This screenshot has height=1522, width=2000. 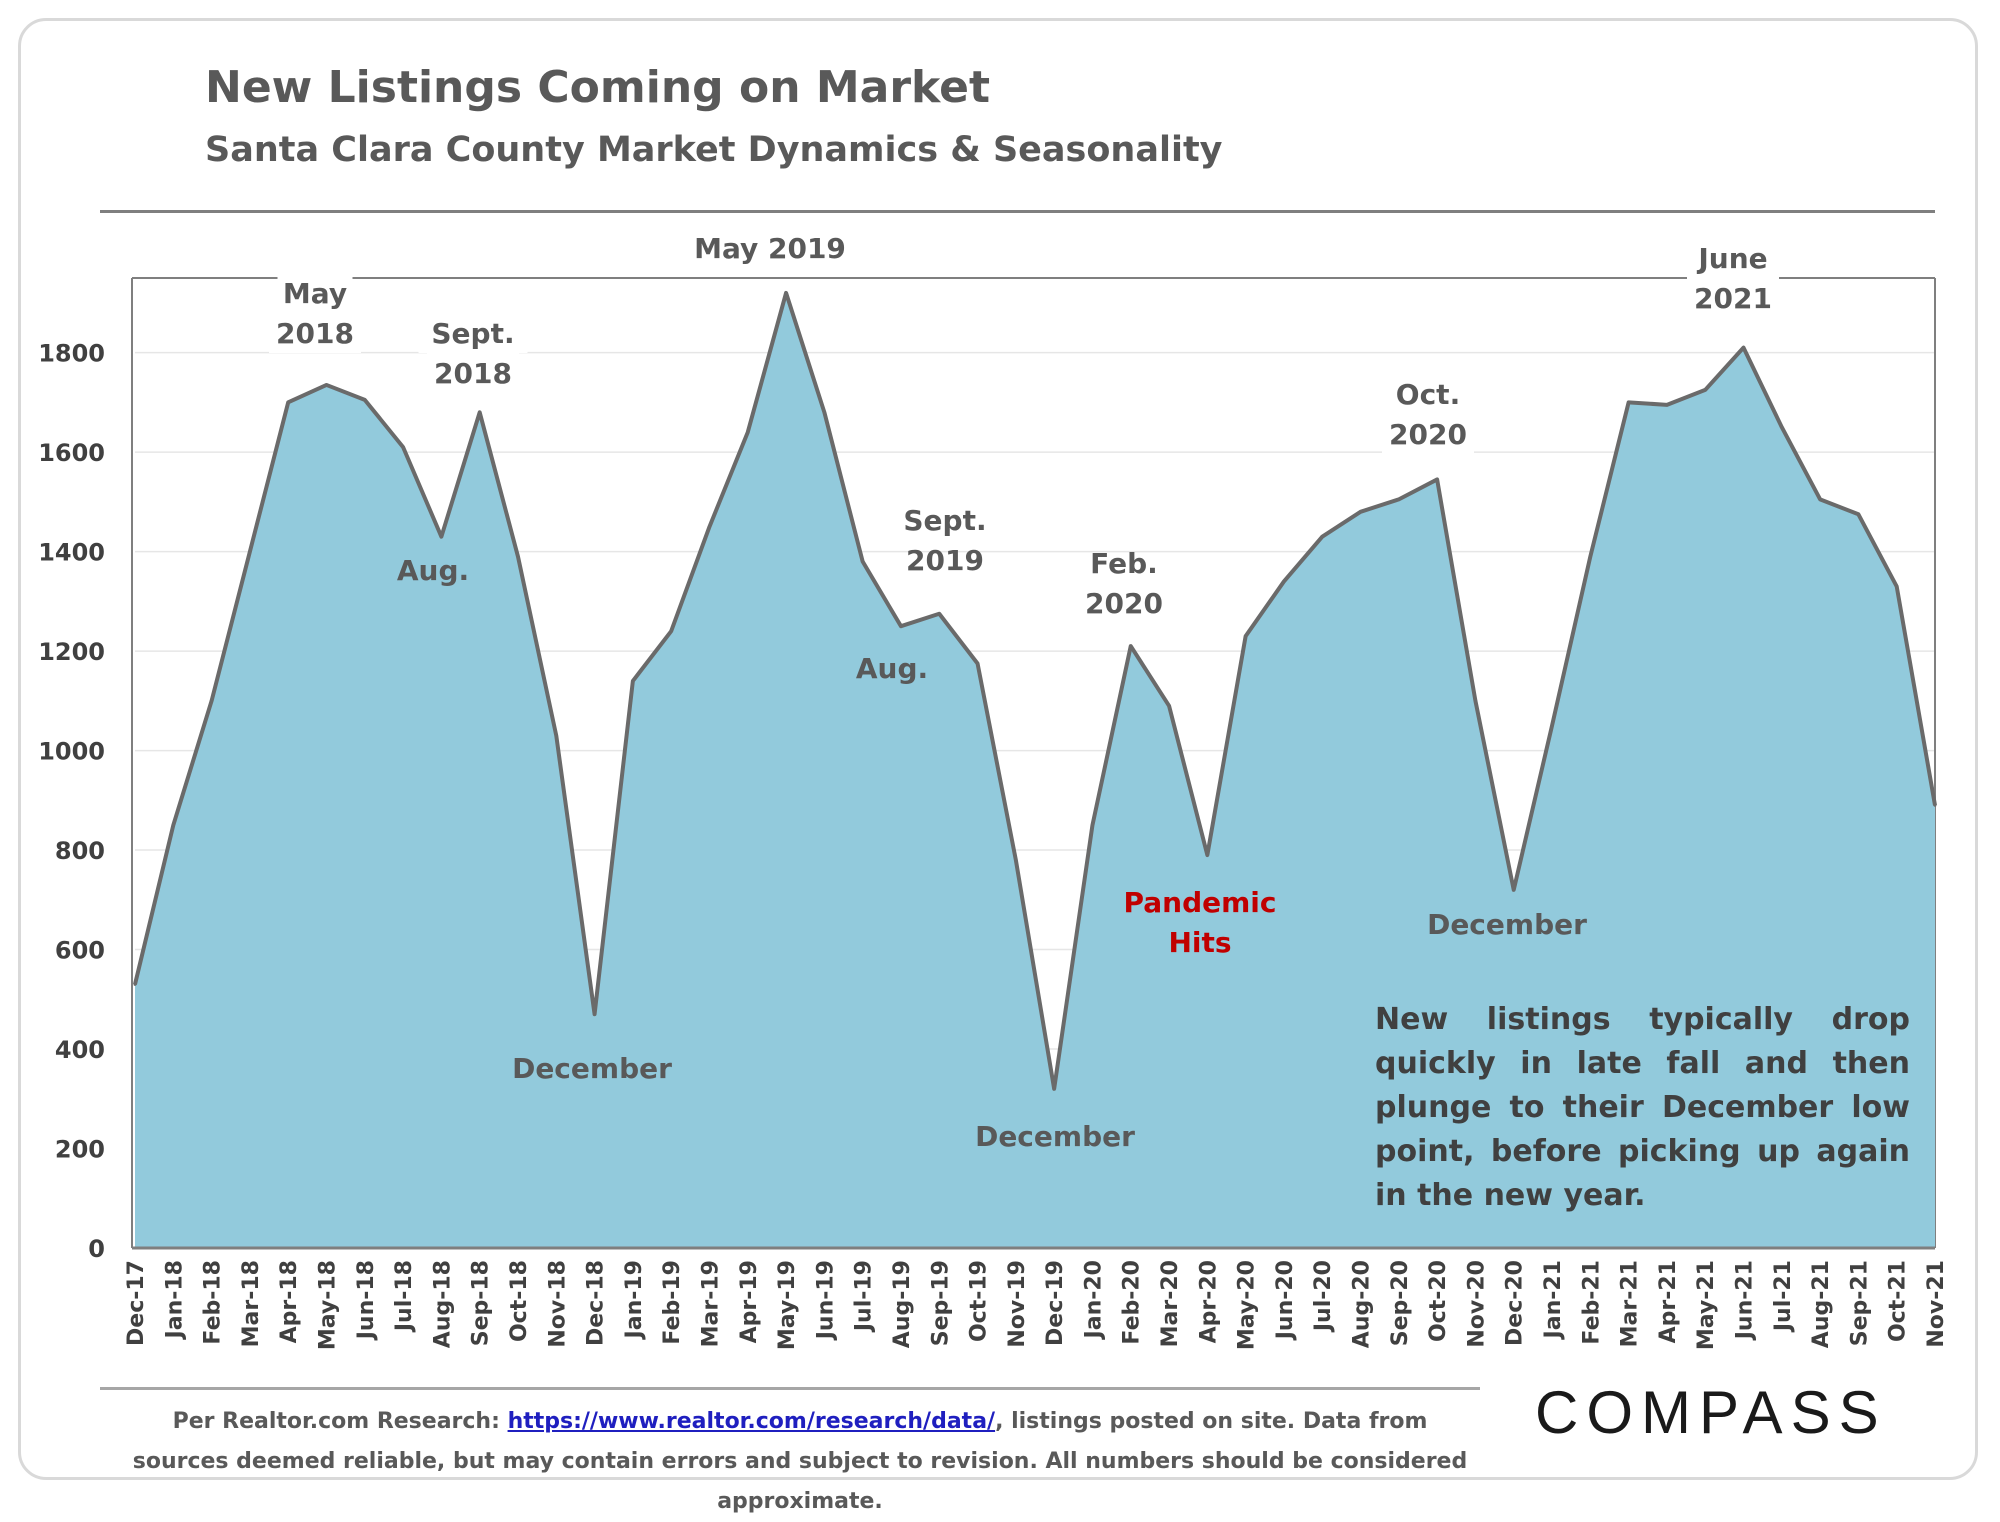 What do you see at coordinates (1285, 1300) in the screenshot?
I see `x-tick-label: Jun-20` at bounding box center [1285, 1300].